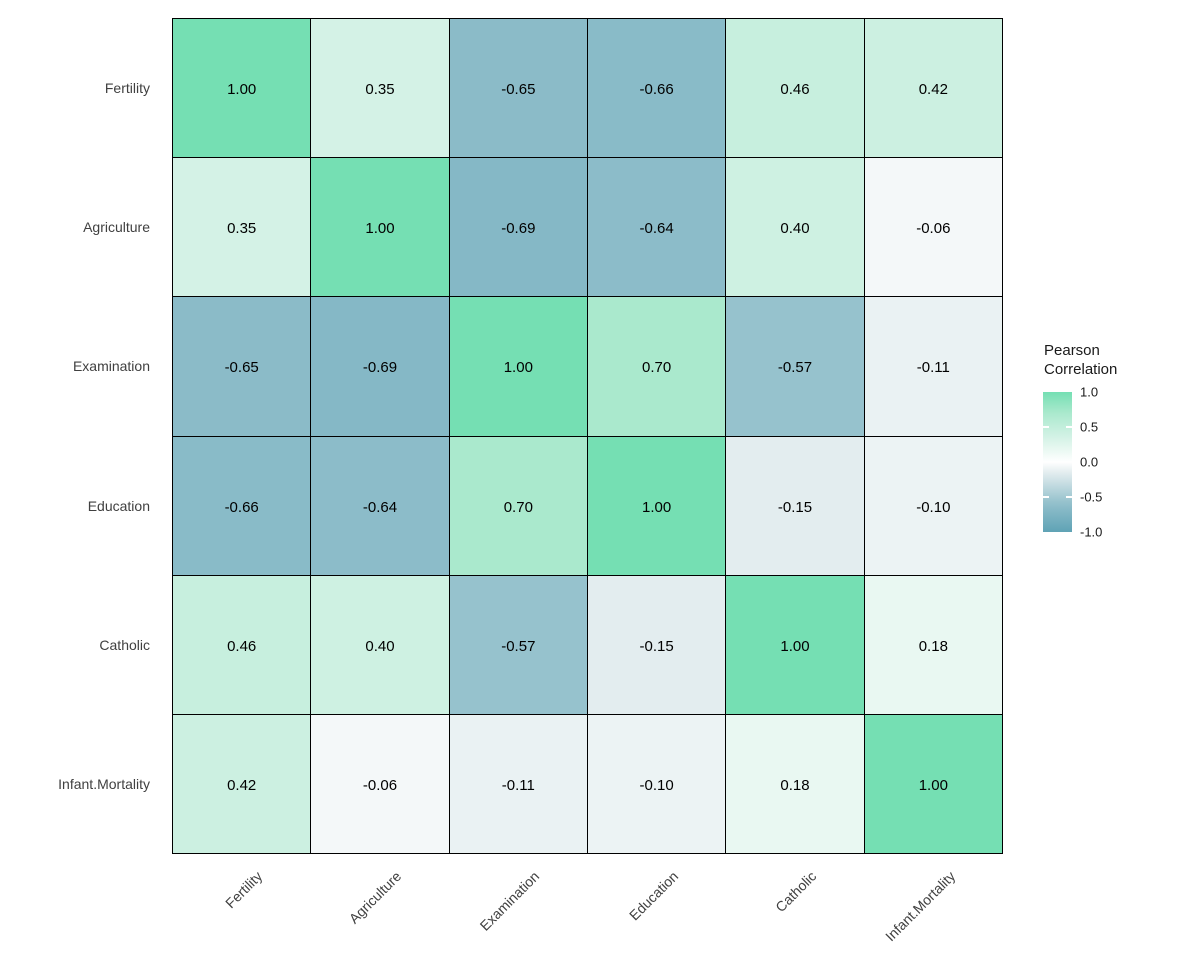 The width and height of the screenshot is (1200, 960). Describe the element at coordinates (1091, 532) in the screenshot. I see `legend-tick-label--1.0: -1.0` at that location.